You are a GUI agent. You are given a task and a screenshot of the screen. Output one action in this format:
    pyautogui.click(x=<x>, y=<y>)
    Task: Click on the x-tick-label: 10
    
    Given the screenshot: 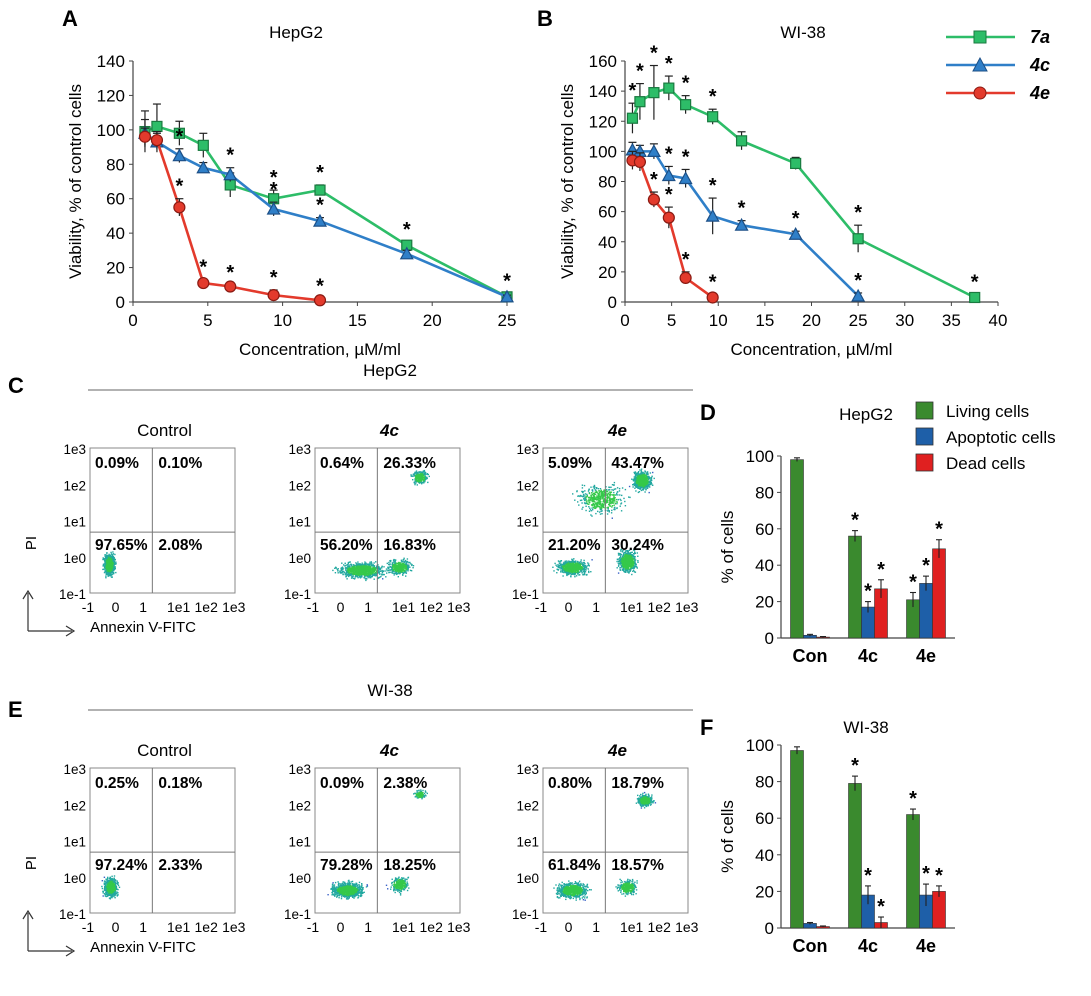 What is the action you would take?
    pyautogui.click(x=718, y=320)
    